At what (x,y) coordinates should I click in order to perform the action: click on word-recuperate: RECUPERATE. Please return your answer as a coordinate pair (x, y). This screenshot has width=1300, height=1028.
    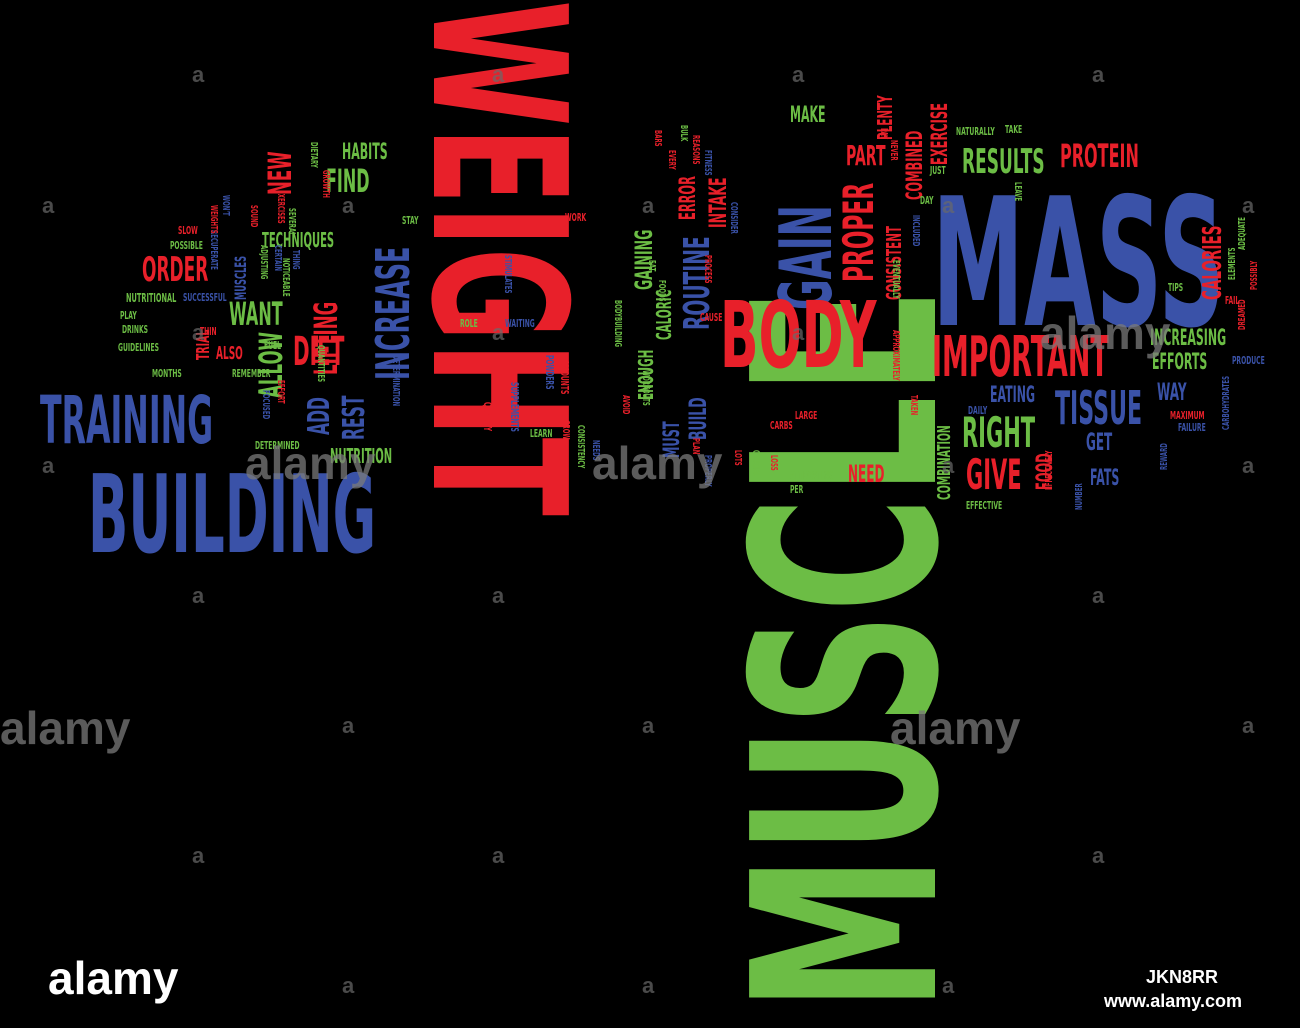
    Looking at the image, I should click on (213, 250).